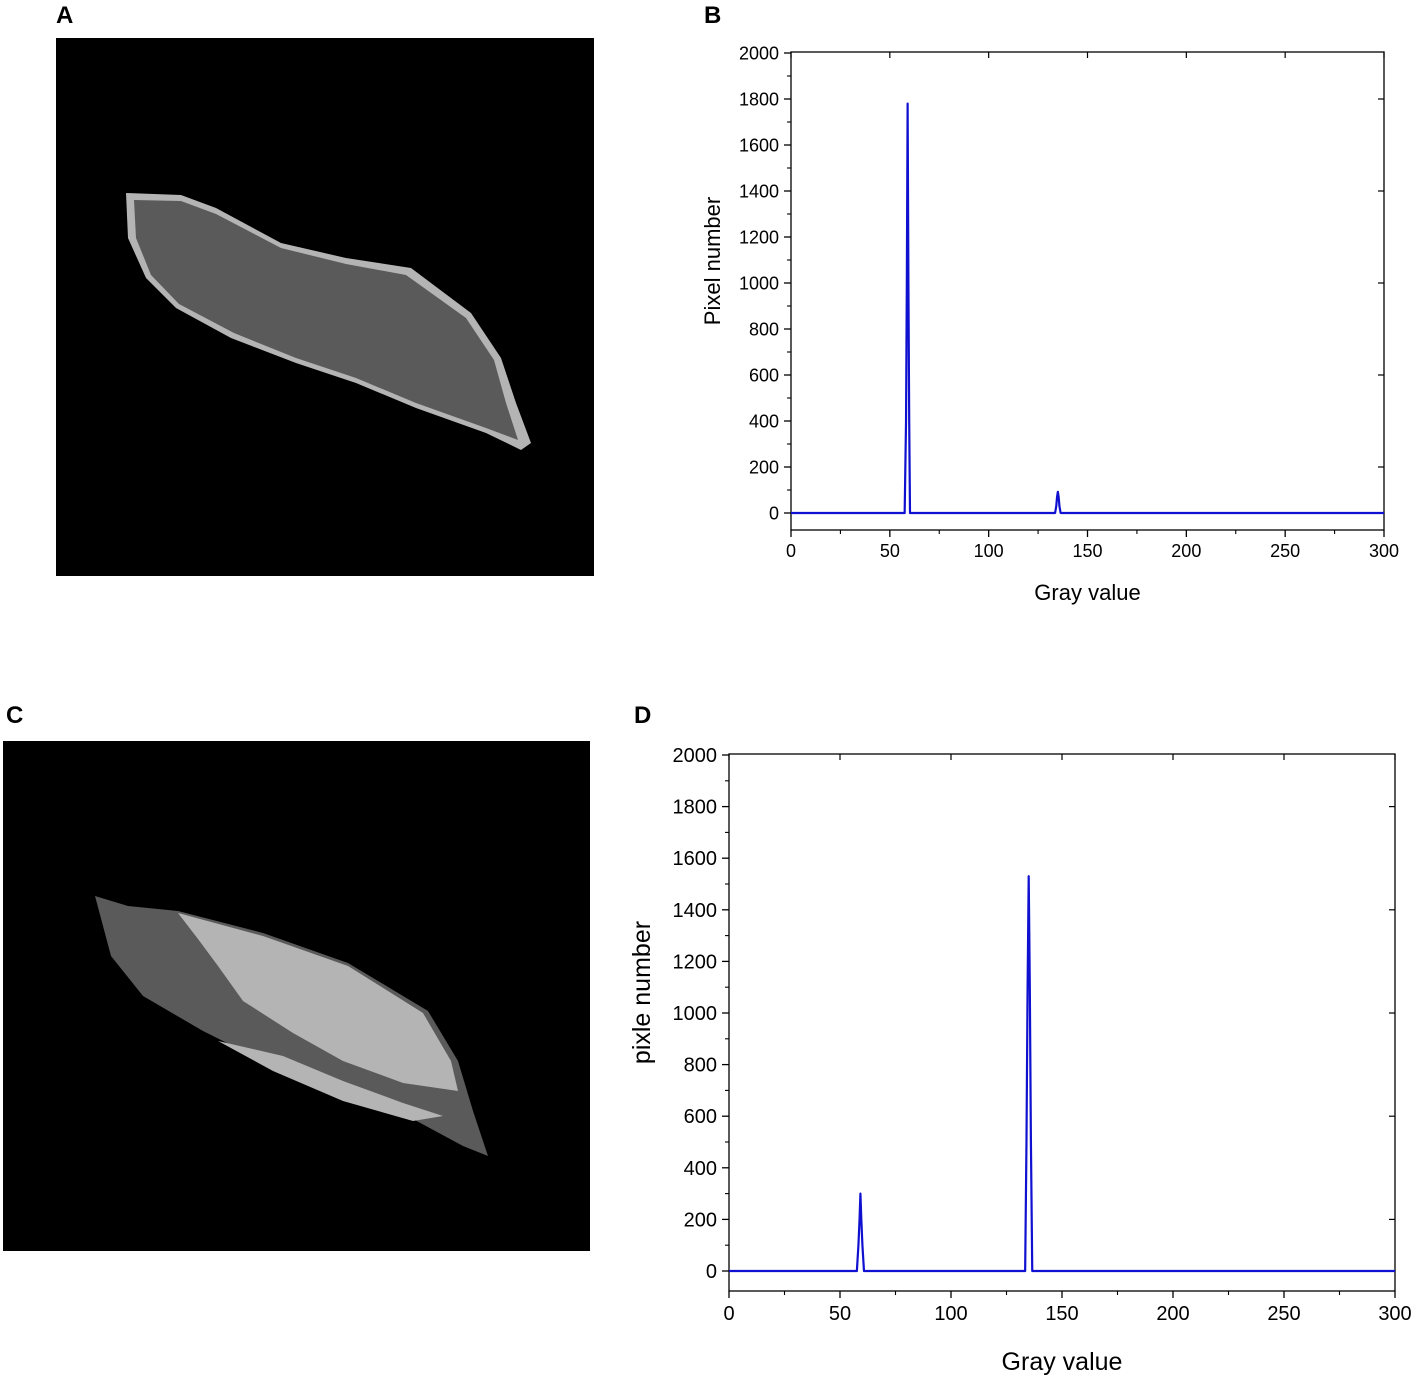 The height and width of the screenshot is (1379, 1417). What do you see at coordinates (1087, 551) in the screenshot?
I see `x-tick-label-b: 150` at bounding box center [1087, 551].